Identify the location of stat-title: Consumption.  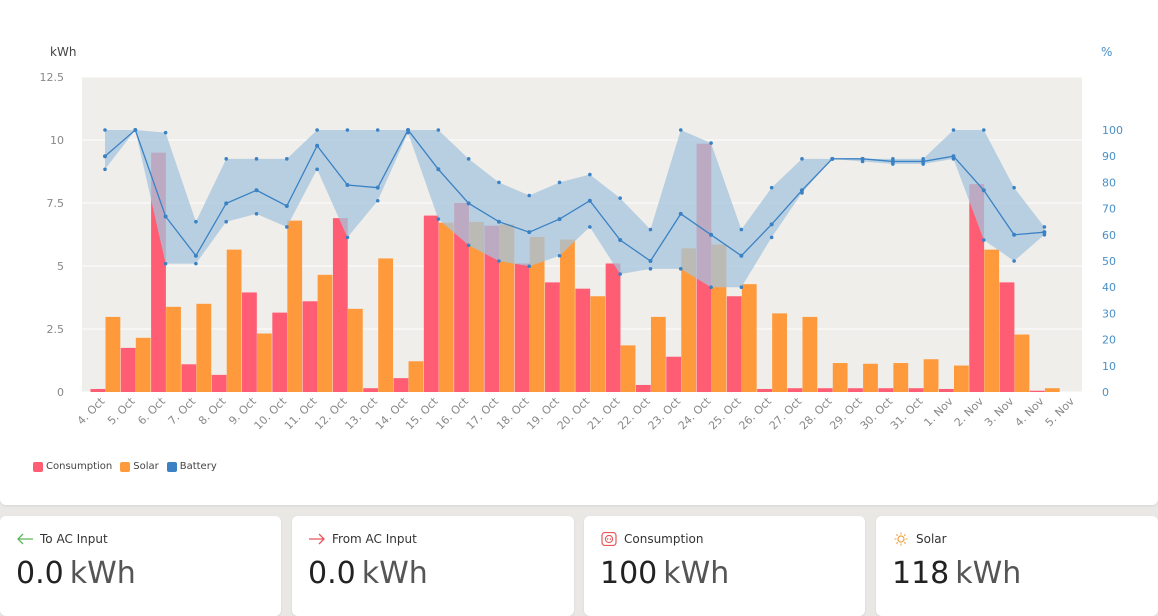
(664, 539).